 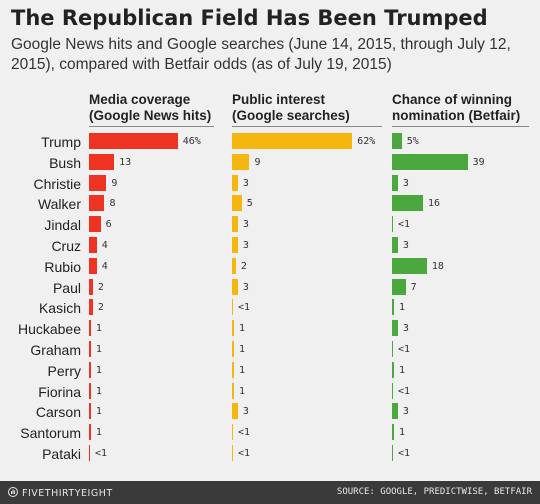 I want to click on media-value-label: 8, so click(x=112, y=204).